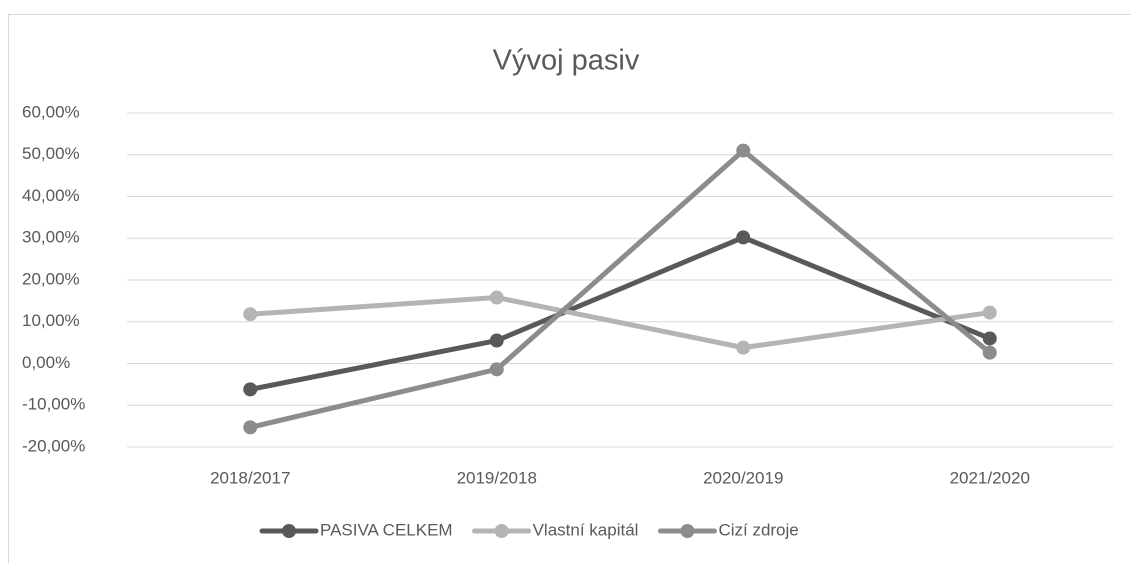  What do you see at coordinates (53, 445) in the screenshot?
I see `y-tick-label: -20,00%` at bounding box center [53, 445].